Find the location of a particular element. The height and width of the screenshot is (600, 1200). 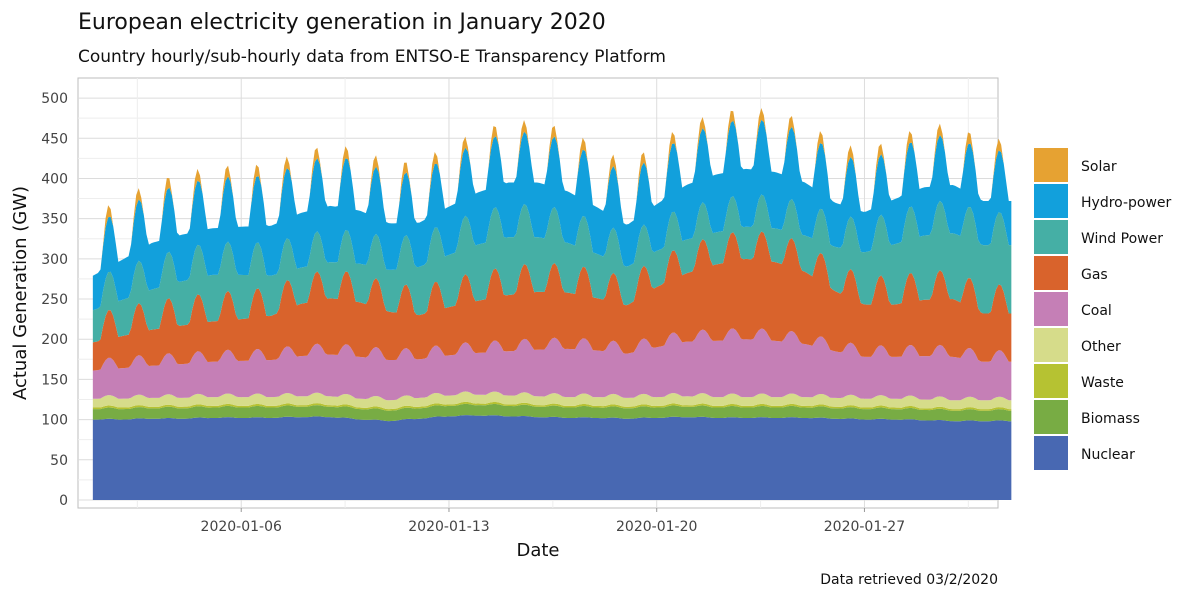

x-axis: 2020-01-06 2020-01-13 2020-01-20 2020-01-27 is located at coordinates (553, 521).